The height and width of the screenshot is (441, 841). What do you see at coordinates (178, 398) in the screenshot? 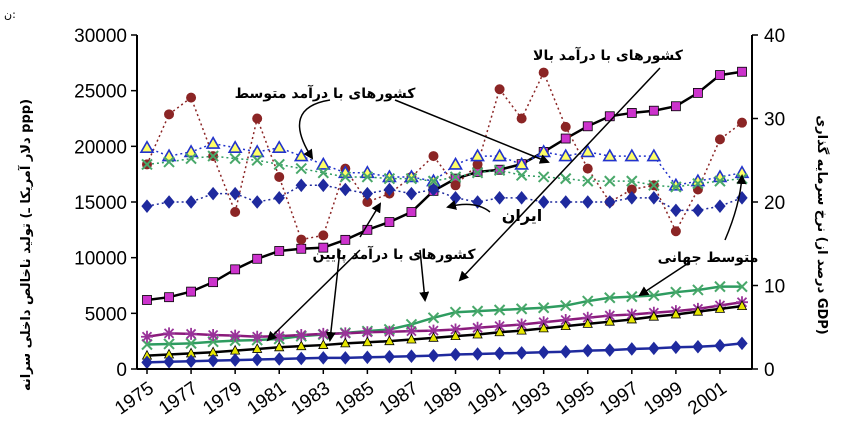
I see `x-tick-label: 1977` at bounding box center [178, 398].